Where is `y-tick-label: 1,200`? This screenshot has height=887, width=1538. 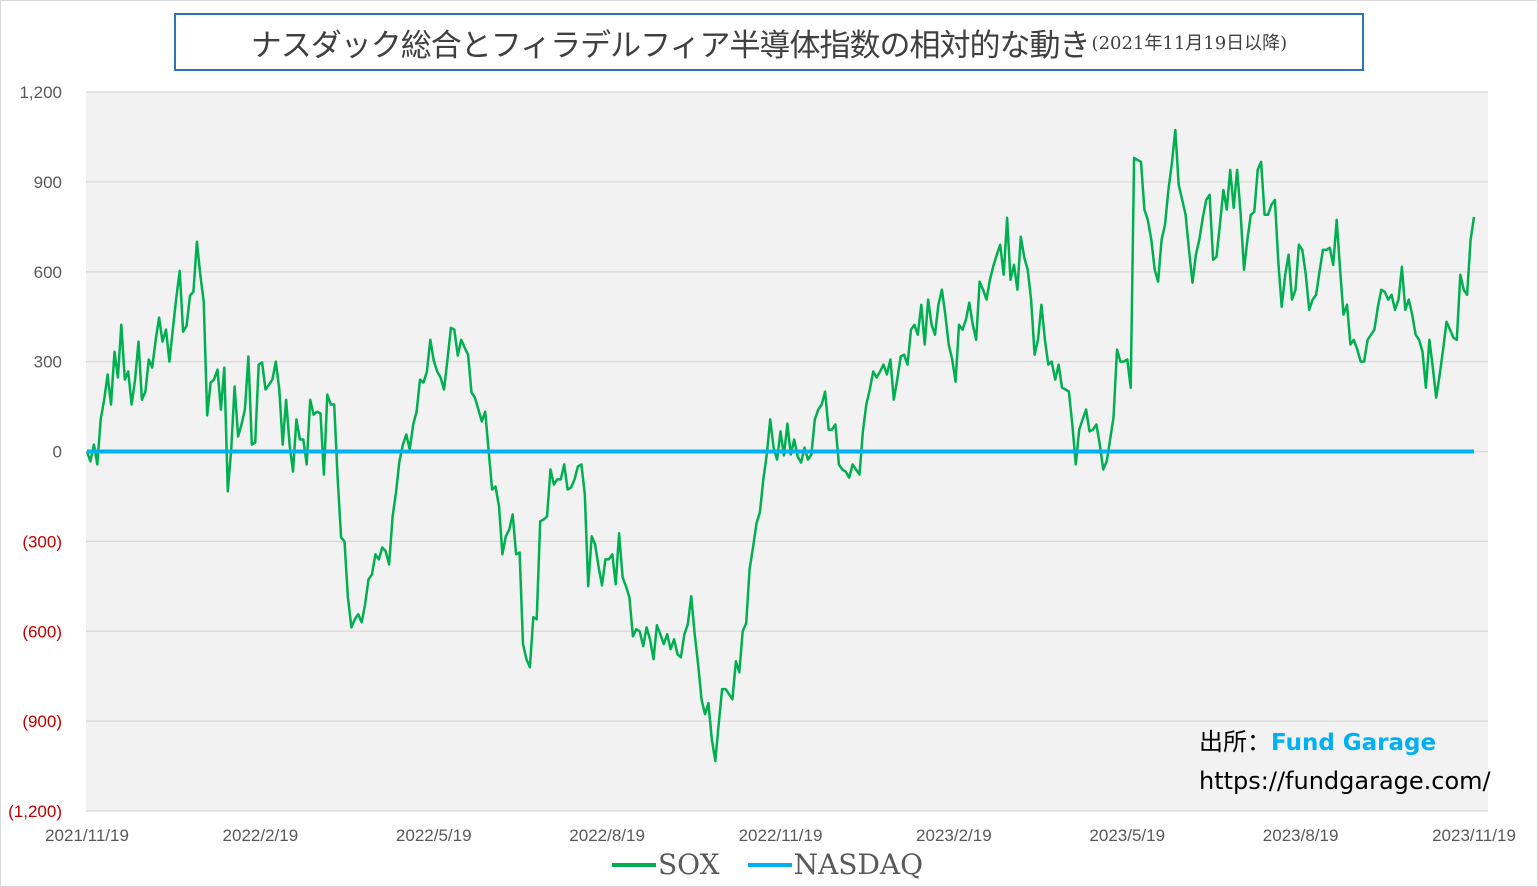 y-tick-label: 1,200 is located at coordinates (40, 92).